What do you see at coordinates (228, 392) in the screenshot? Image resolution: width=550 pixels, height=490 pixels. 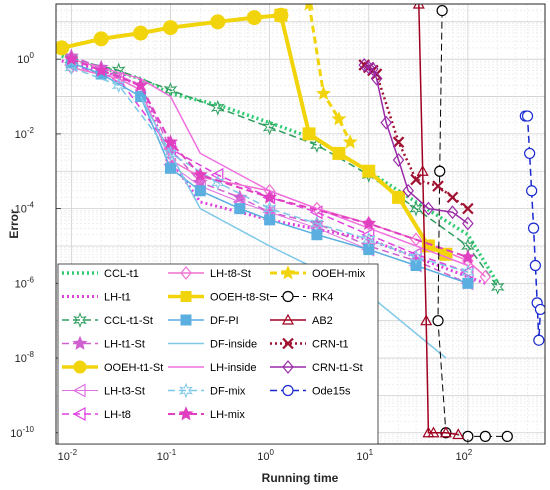 I see `legend-label: DF-mix` at bounding box center [228, 392].